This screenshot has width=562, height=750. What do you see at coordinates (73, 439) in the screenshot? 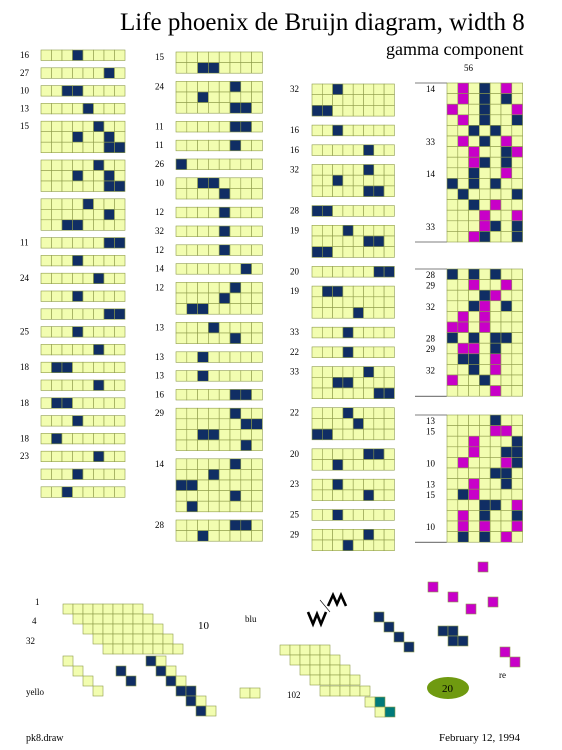
I see `col1-block: 18` at bounding box center [73, 439].